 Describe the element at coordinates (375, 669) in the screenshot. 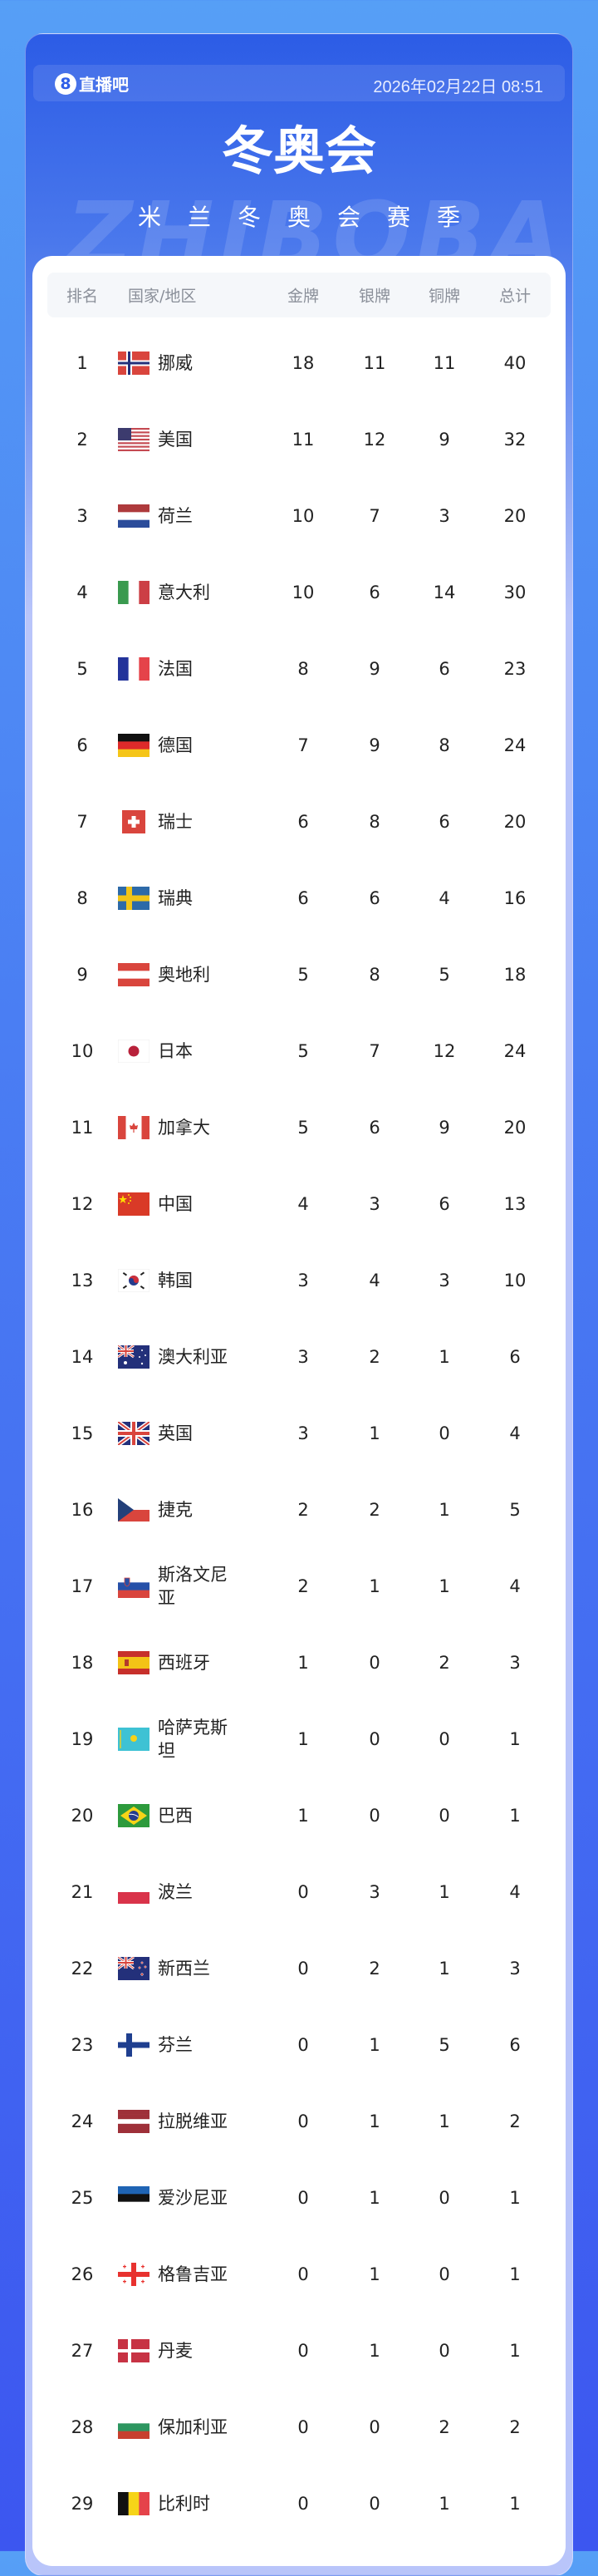

I see `silver-count: 9` at that location.